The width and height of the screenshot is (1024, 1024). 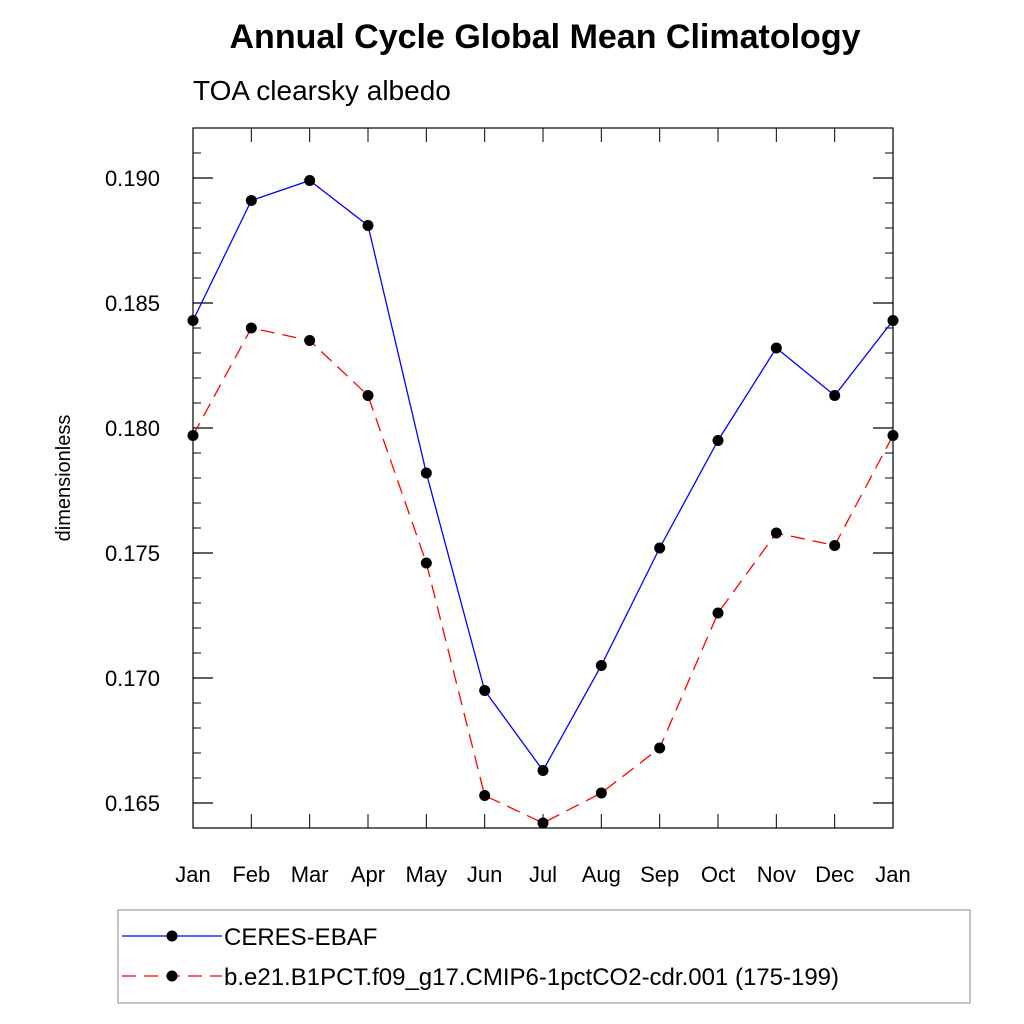 What do you see at coordinates (64, 478) in the screenshot?
I see `y-axis-label: dimensionless` at bounding box center [64, 478].